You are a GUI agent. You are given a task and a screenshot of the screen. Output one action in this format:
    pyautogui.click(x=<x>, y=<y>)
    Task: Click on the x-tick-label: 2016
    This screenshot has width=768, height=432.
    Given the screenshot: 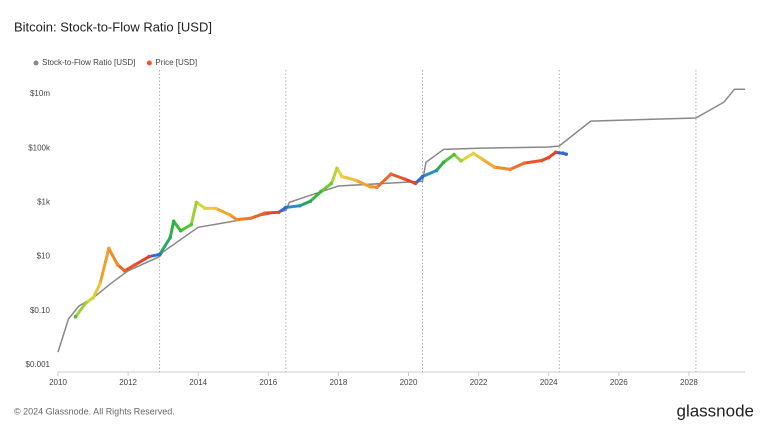 What is the action you would take?
    pyautogui.click(x=268, y=382)
    